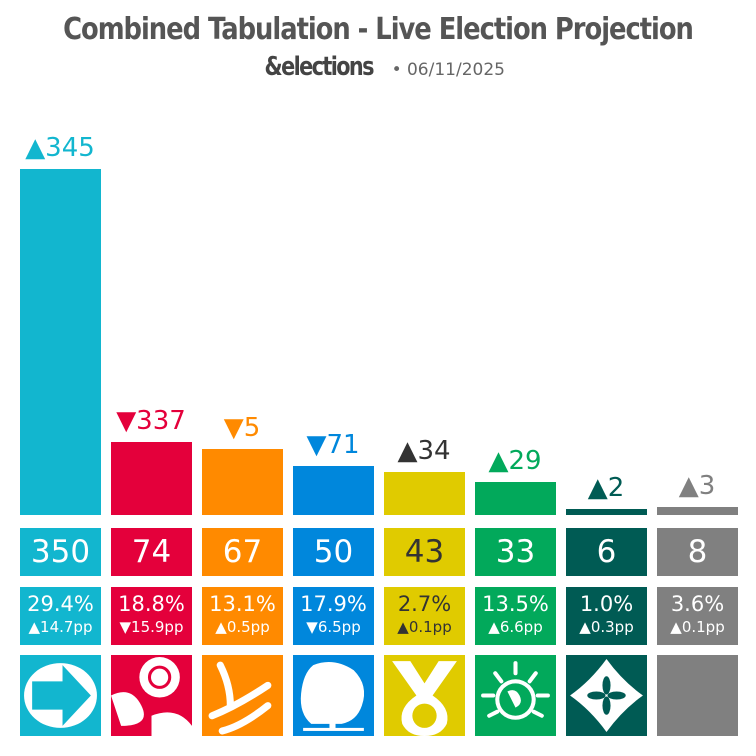  I want to click on seat-change-label: ▲2, so click(606, 488).